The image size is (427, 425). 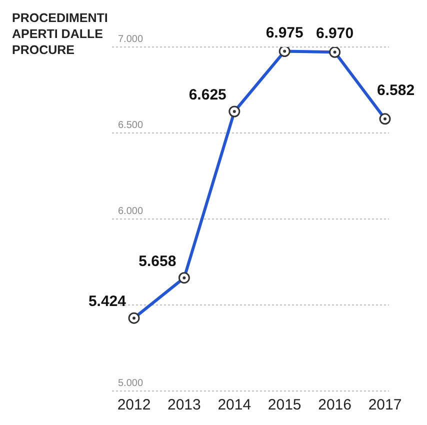 I want to click on data-label: 6.975, so click(x=285, y=33).